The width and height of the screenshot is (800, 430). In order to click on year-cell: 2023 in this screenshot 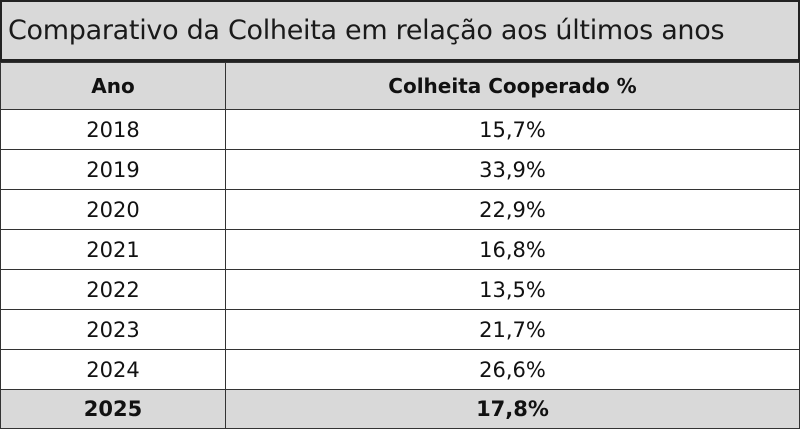, I will do `click(113, 329)`.